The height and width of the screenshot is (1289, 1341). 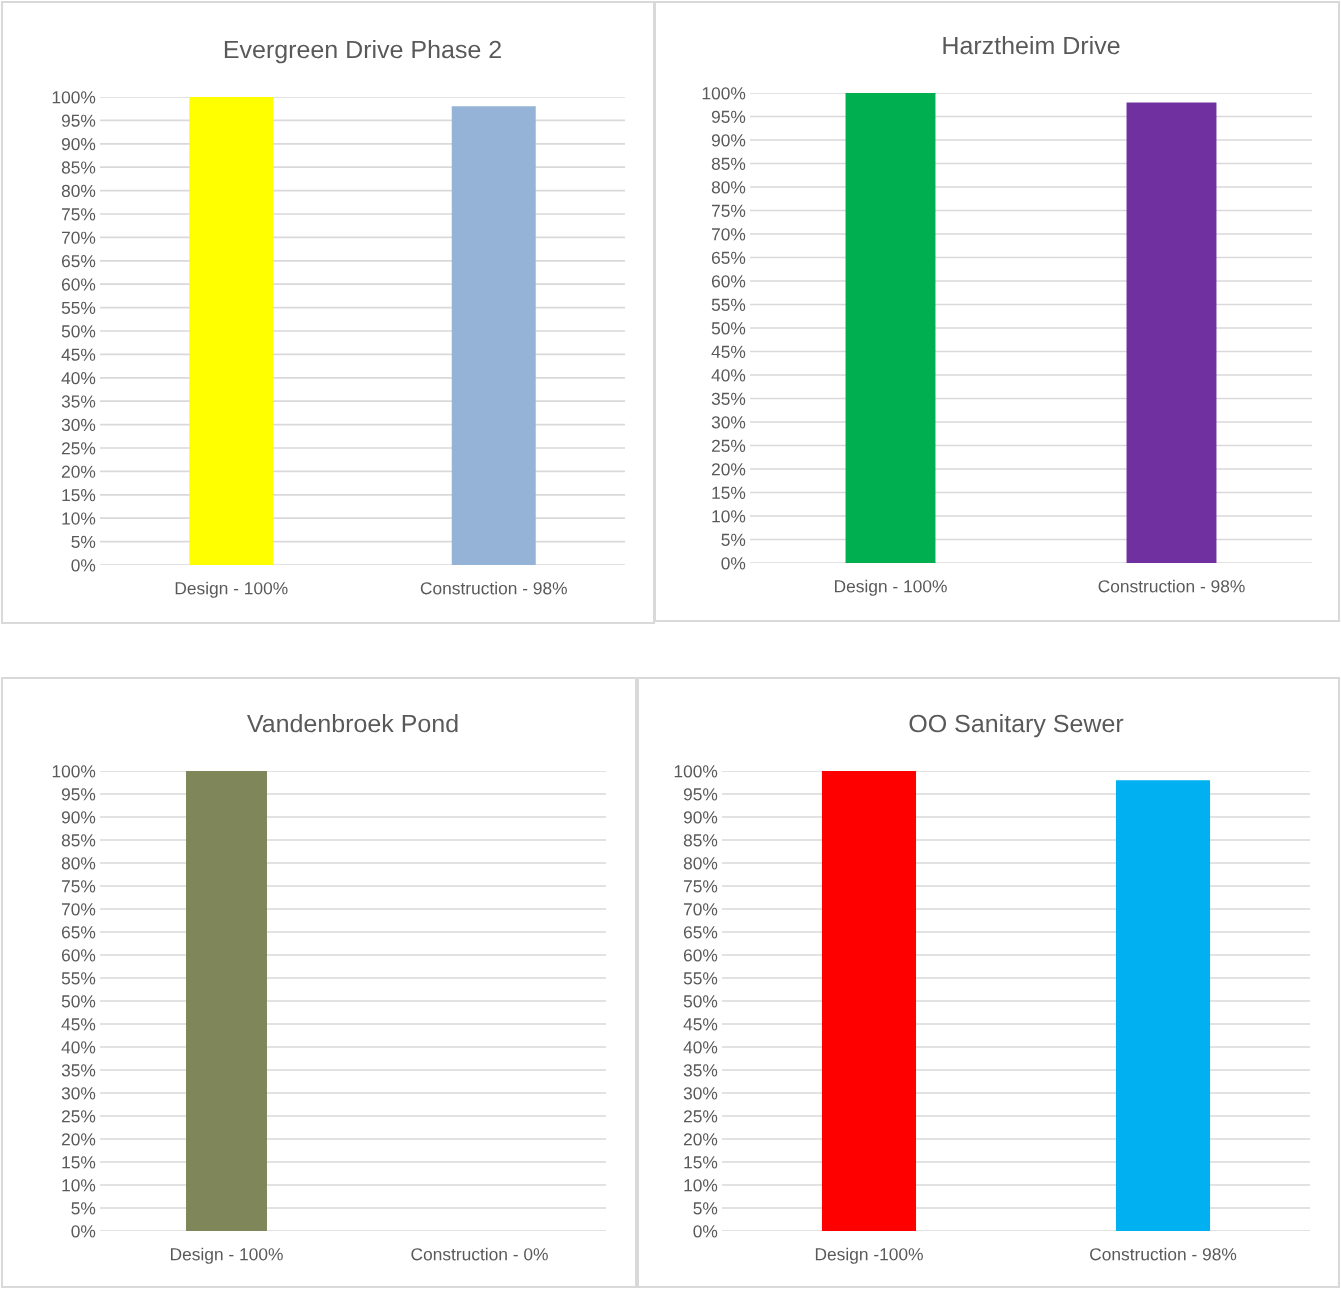 What do you see at coordinates (362, 51) in the screenshot?
I see `chart-title: Evergreen Drive Phase 2` at bounding box center [362, 51].